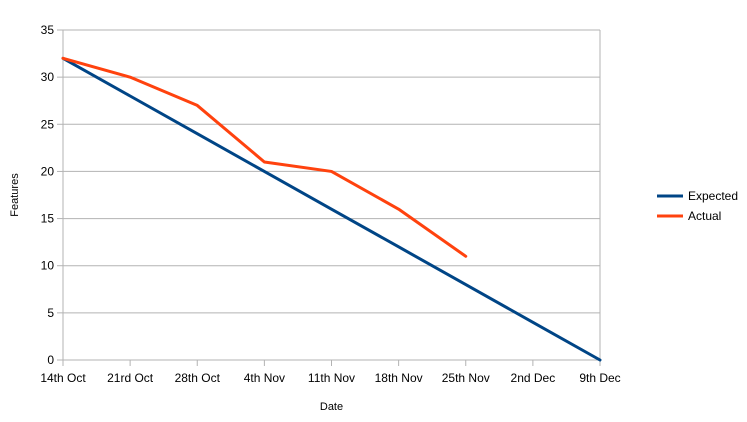 The height and width of the screenshot is (422, 747). Describe the element at coordinates (533, 378) in the screenshot. I see `x-tick-label: 2nd Dec` at that location.